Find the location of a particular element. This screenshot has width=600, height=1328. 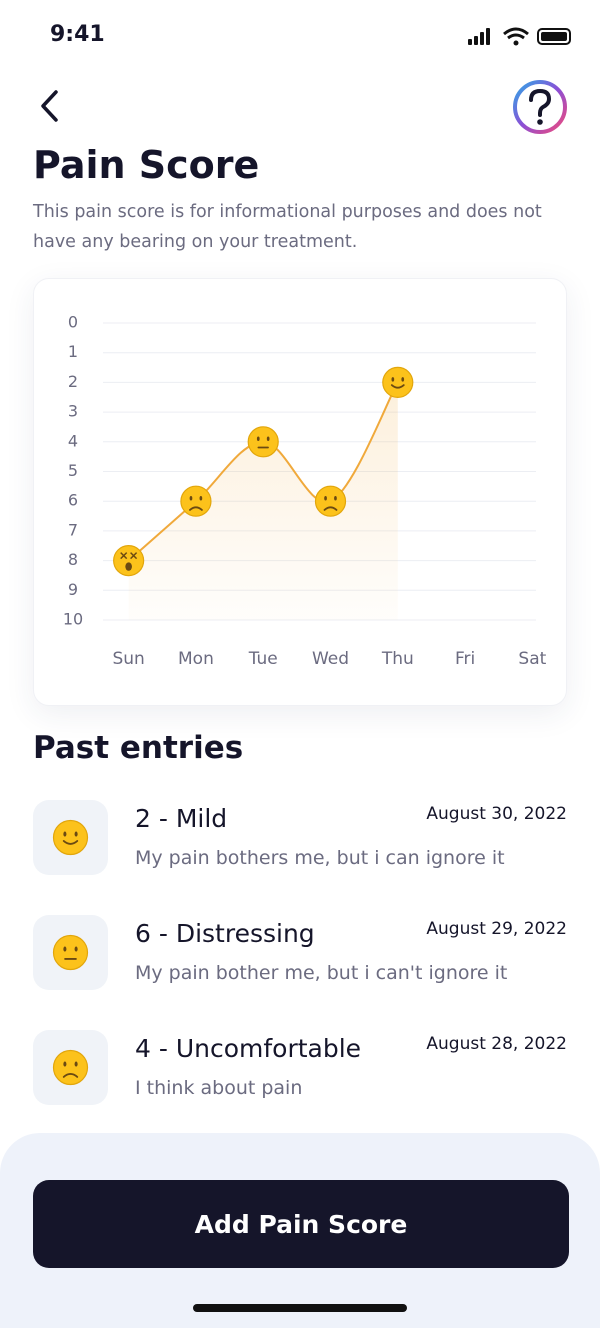

entry-score: 6 - Distressing is located at coordinates (225, 933).